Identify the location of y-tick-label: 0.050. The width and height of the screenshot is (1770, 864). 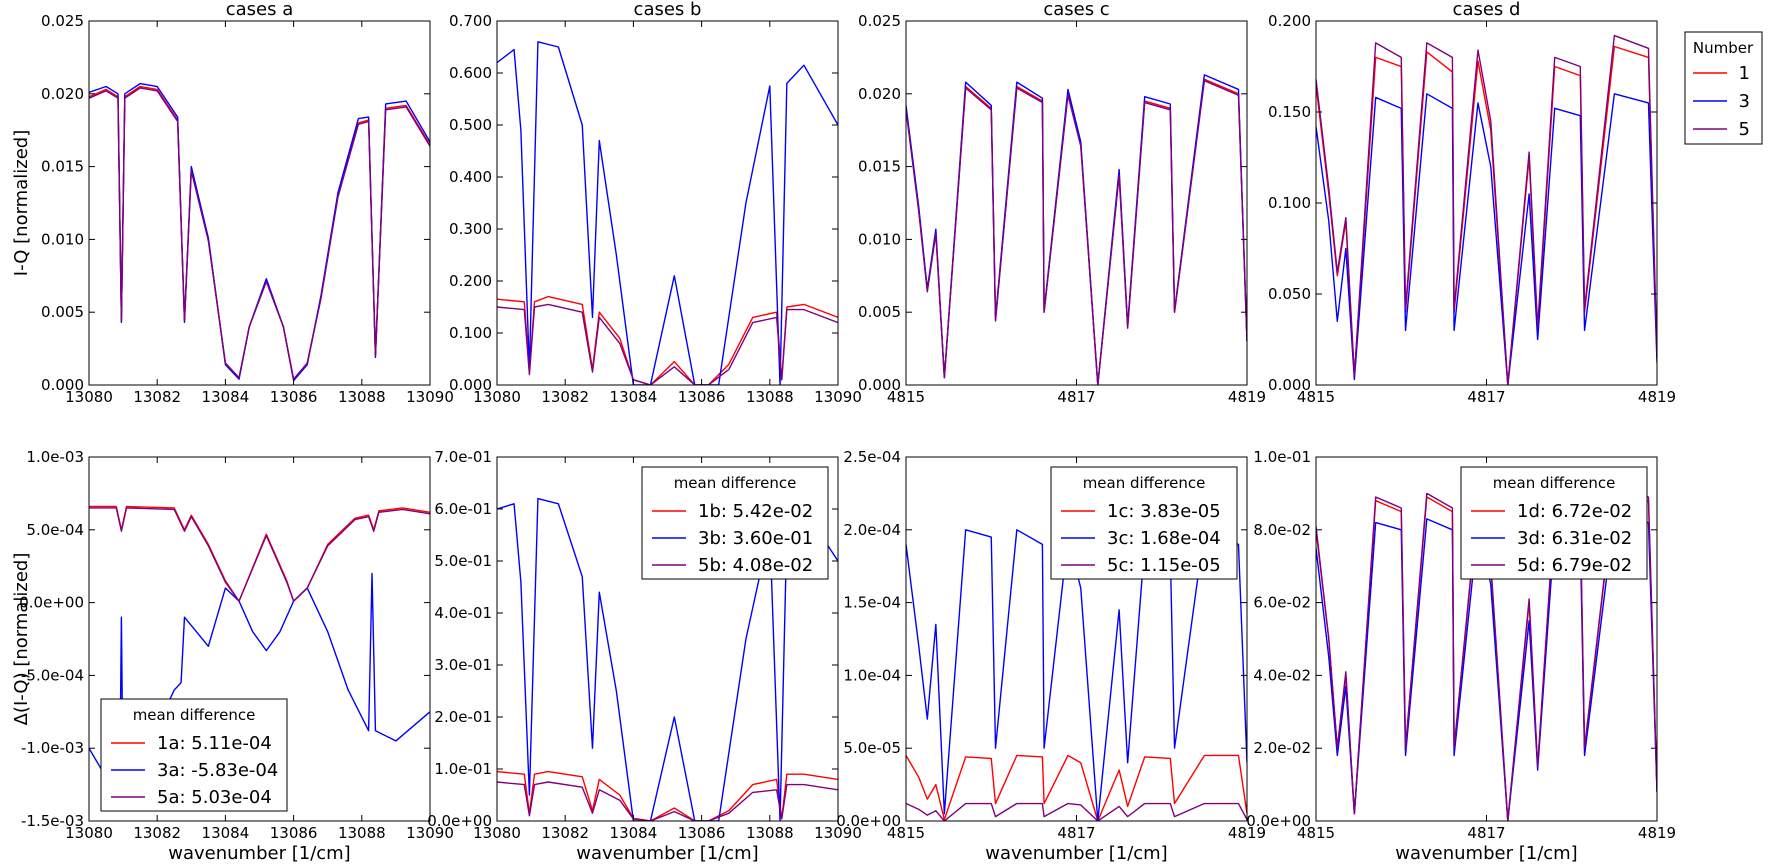
(1289, 294).